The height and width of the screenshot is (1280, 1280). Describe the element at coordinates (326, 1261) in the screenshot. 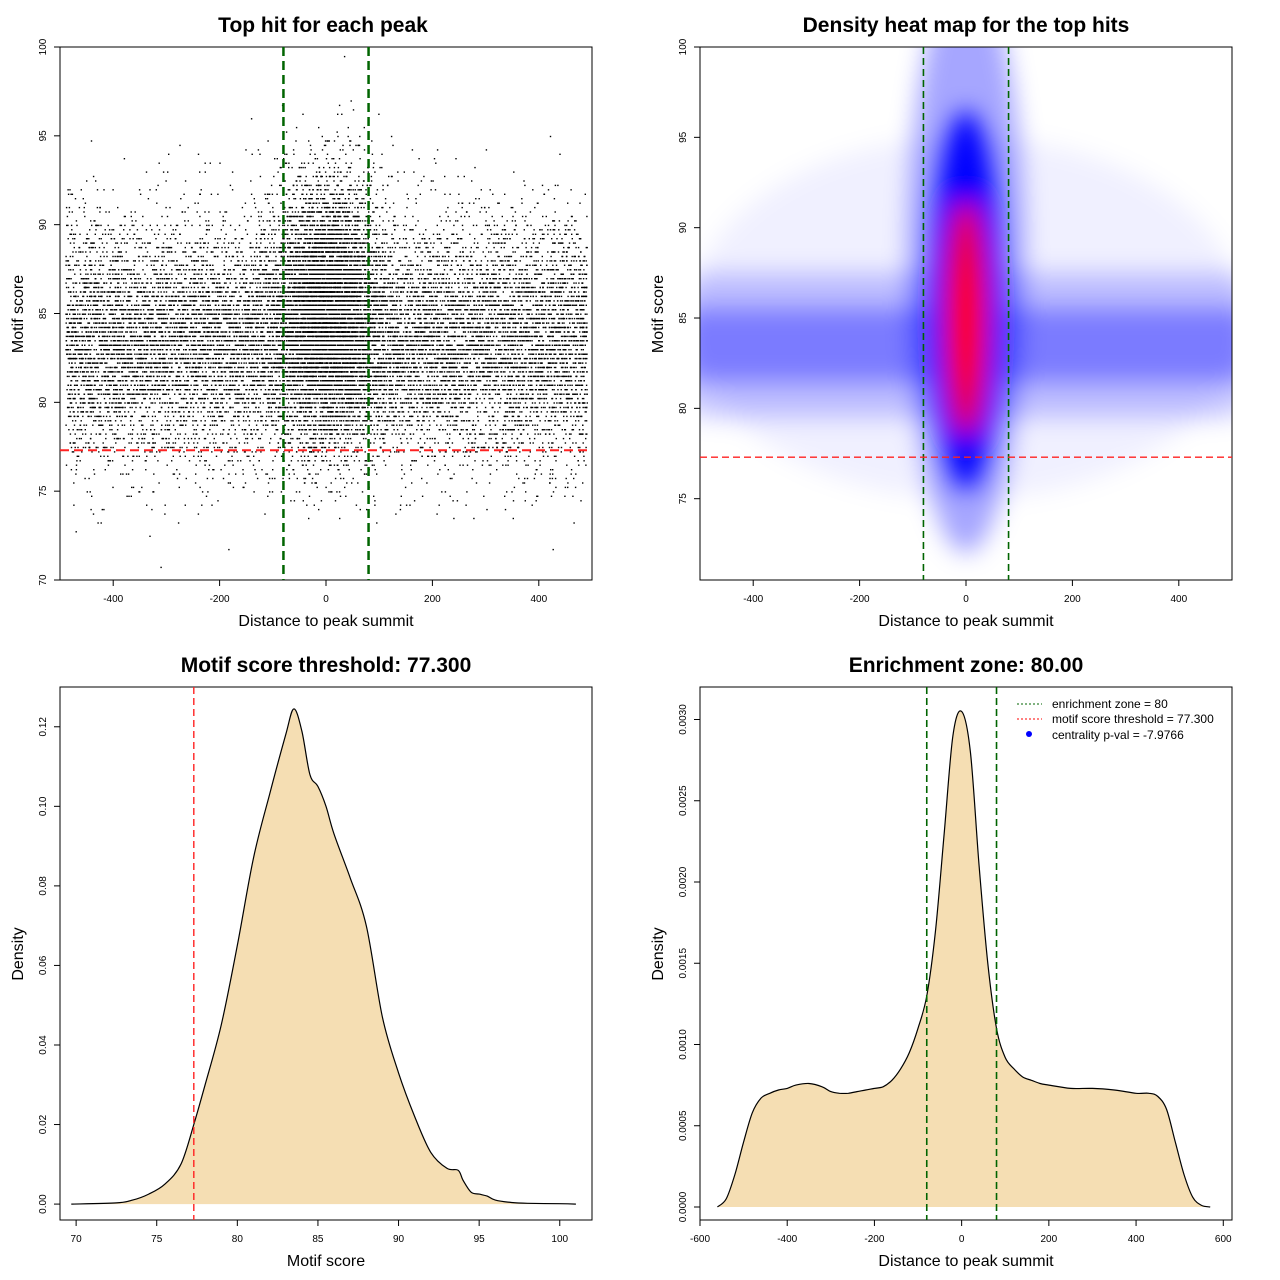

I see `xlabel-score-density: Motif score` at that location.